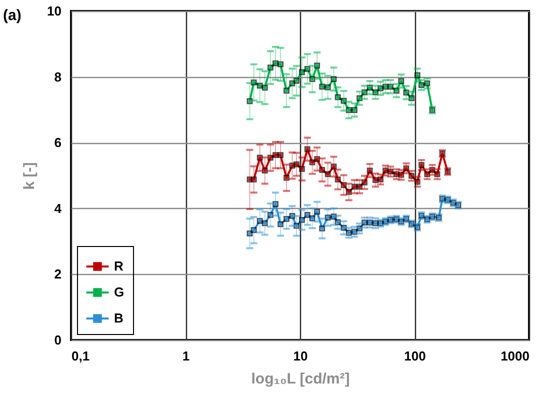 This screenshot has height=395, width=550. I want to click on x-tick-label: 1, so click(186, 356).